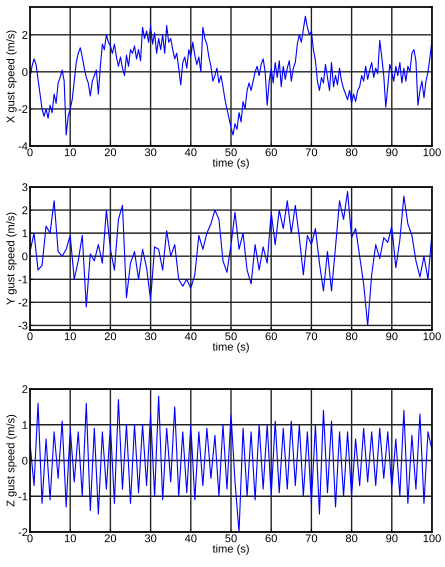 Image resolution: width=445 pixels, height=567 pixels. Describe the element at coordinates (11, 460) in the screenshot. I see `y-axis-title: Z gust speed (m/s)` at that location.